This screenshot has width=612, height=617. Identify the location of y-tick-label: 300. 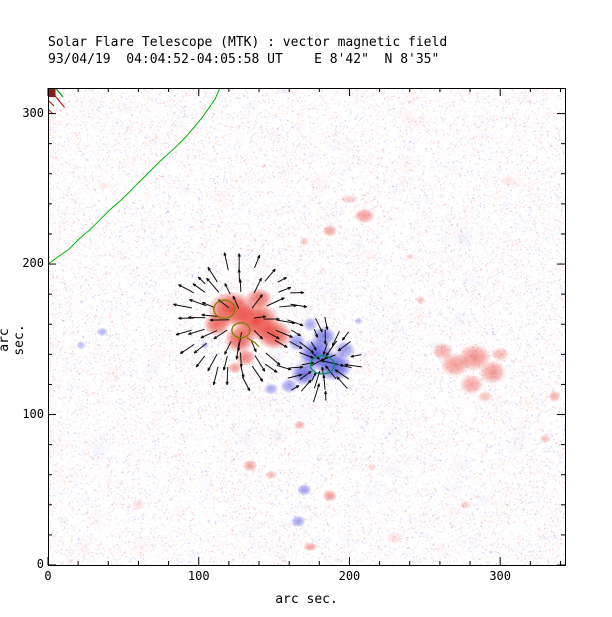
(33, 112).